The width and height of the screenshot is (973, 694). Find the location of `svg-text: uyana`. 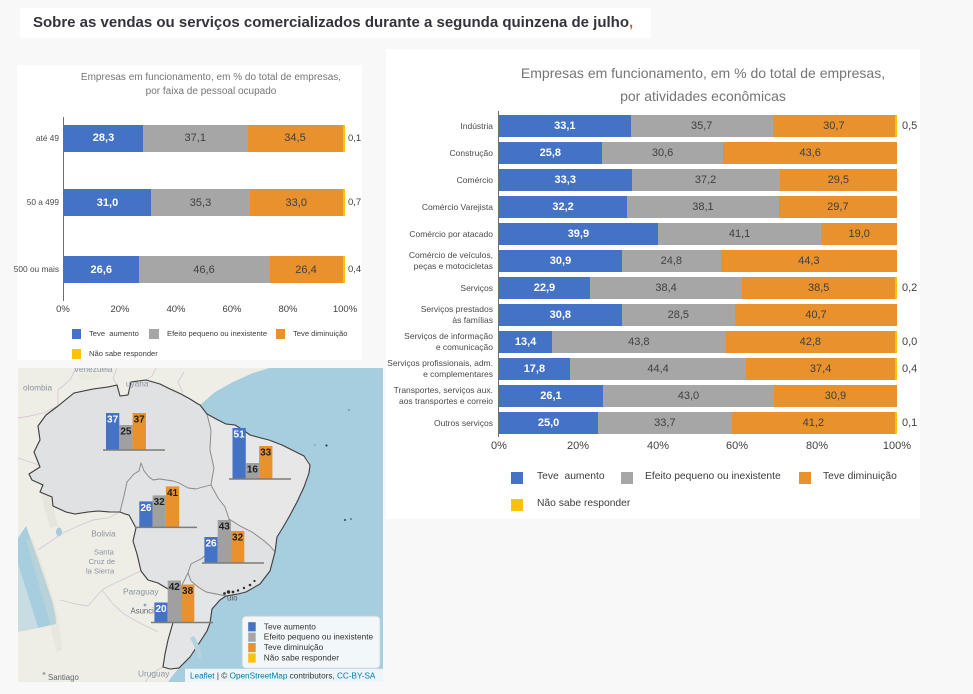

svg-text: uyana is located at coordinates (137, 384).